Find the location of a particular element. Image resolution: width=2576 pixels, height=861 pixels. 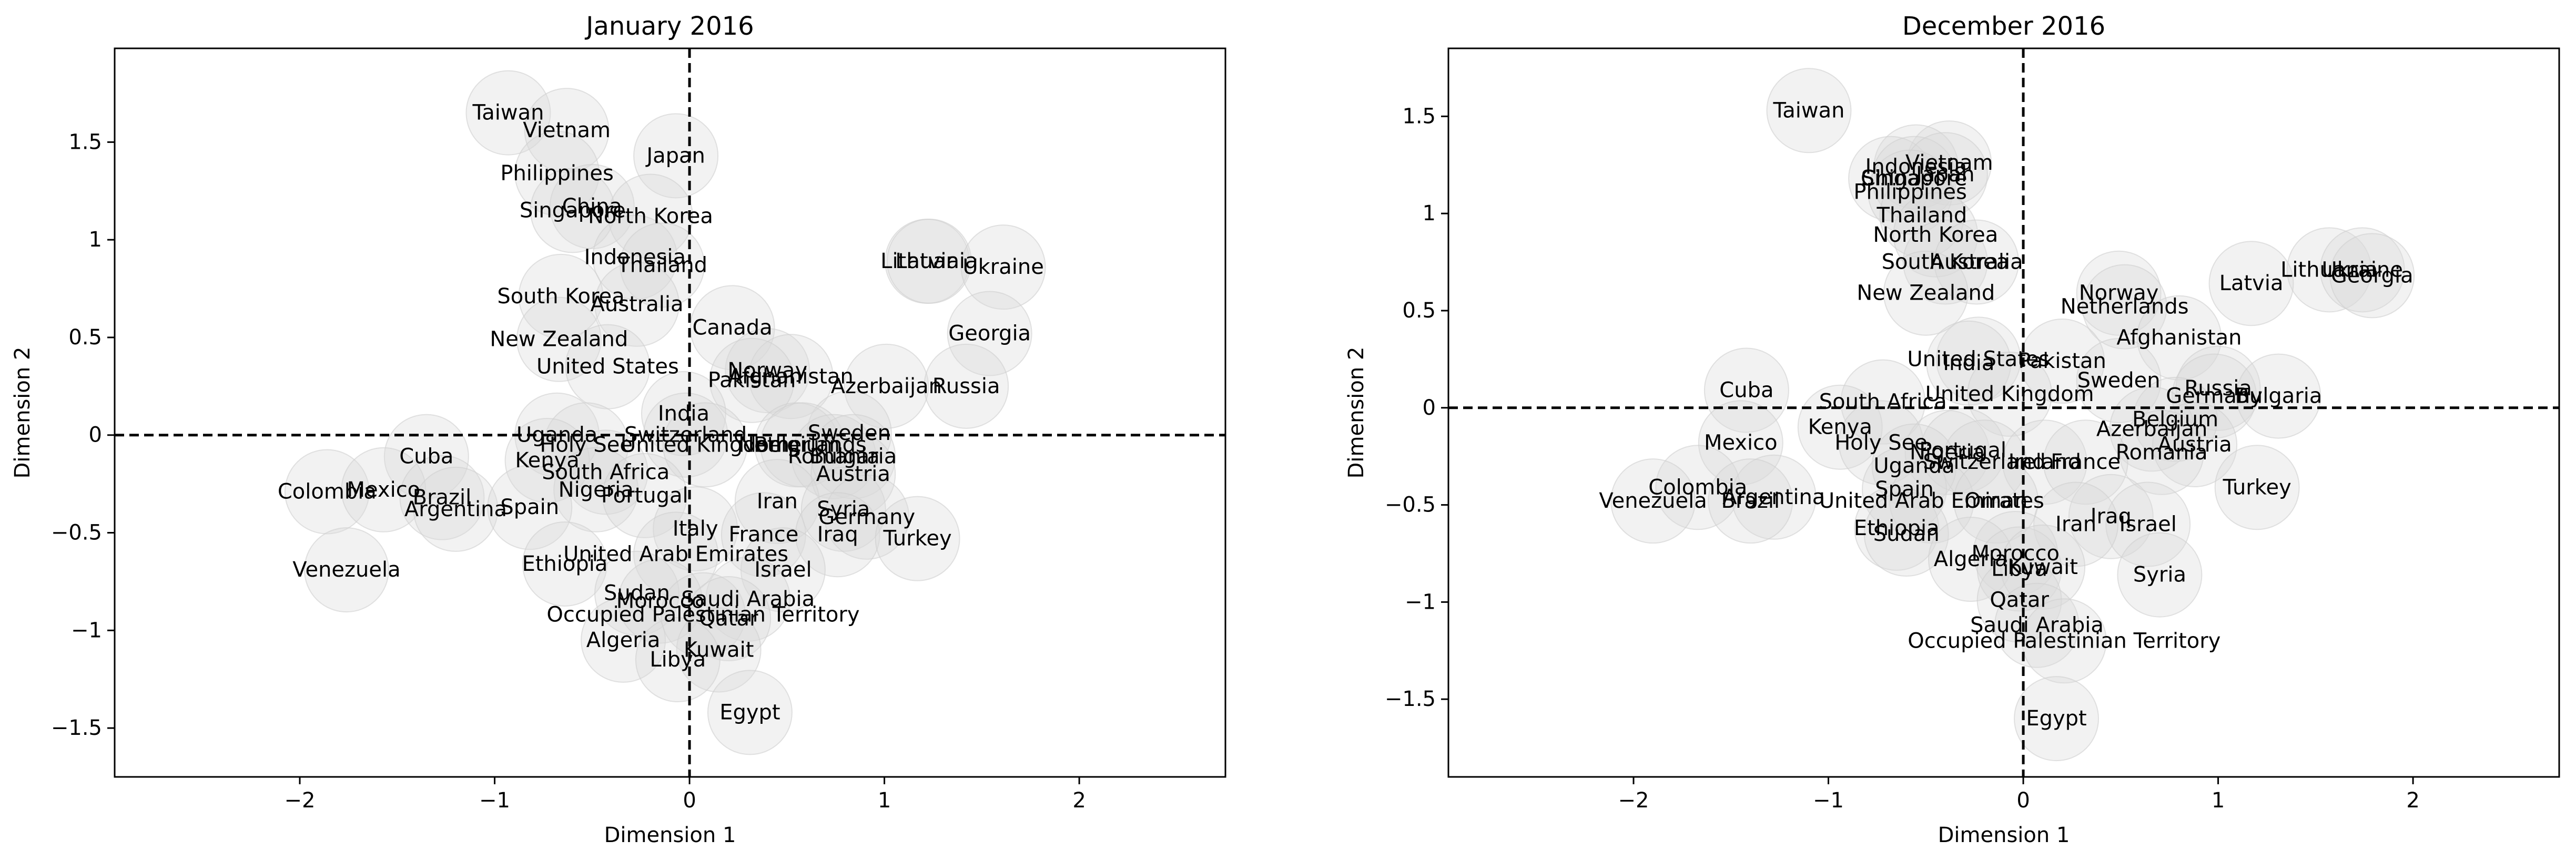

y-tick-label: 0.5 is located at coordinates (1419, 311).